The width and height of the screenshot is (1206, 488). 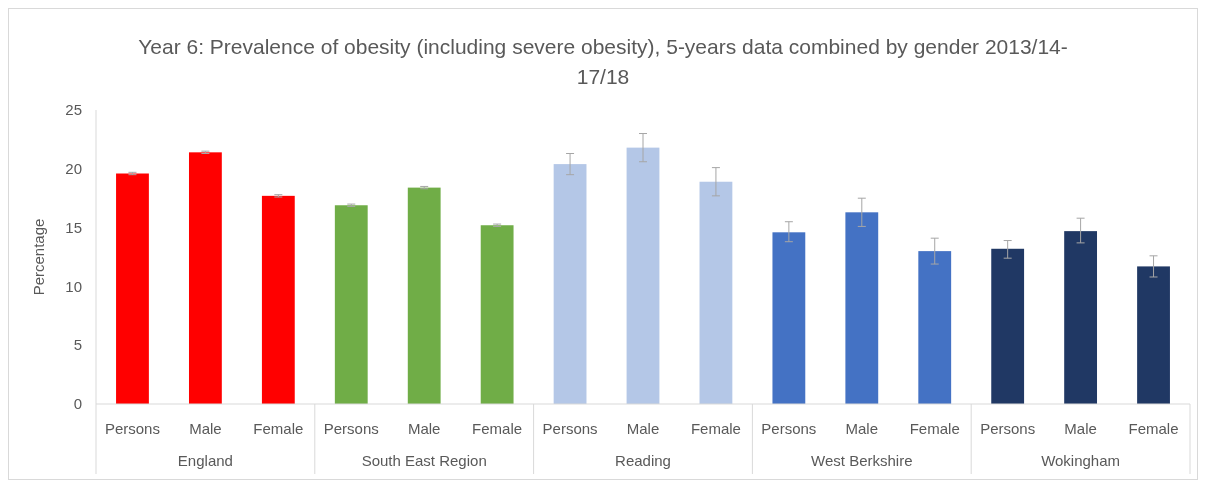 I want to click on text: England, so click(x=205, y=460).